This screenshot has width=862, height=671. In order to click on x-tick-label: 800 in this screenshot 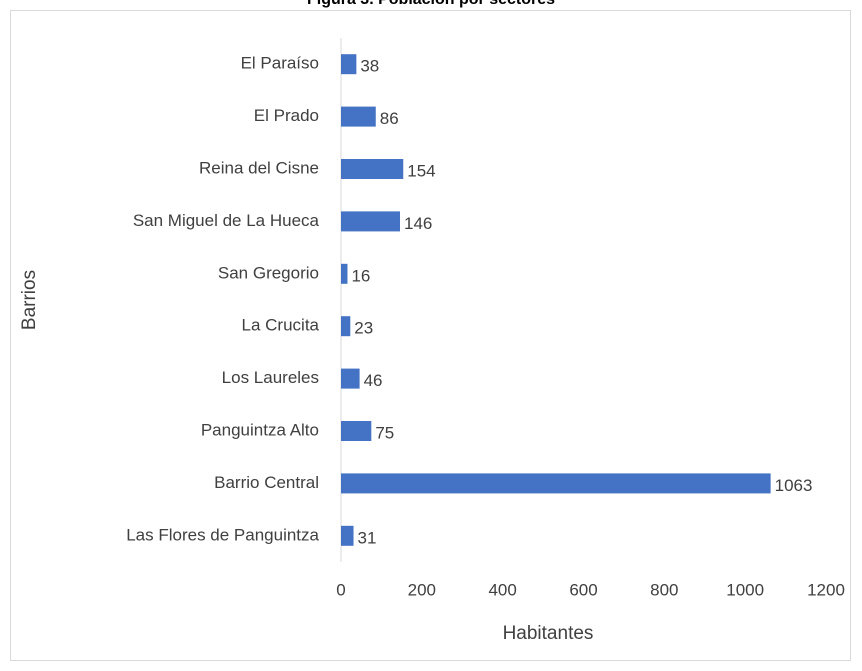, I will do `click(664, 589)`.